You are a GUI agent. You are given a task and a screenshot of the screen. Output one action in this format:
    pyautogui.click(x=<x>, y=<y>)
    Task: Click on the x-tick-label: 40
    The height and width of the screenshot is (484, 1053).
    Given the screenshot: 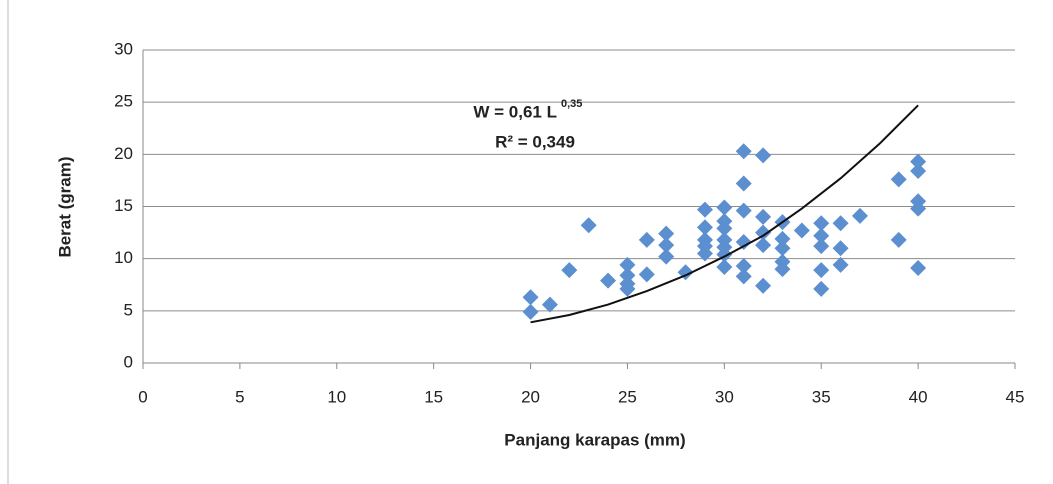 What is the action you would take?
    pyautogui.click(x=918, y=396)
    